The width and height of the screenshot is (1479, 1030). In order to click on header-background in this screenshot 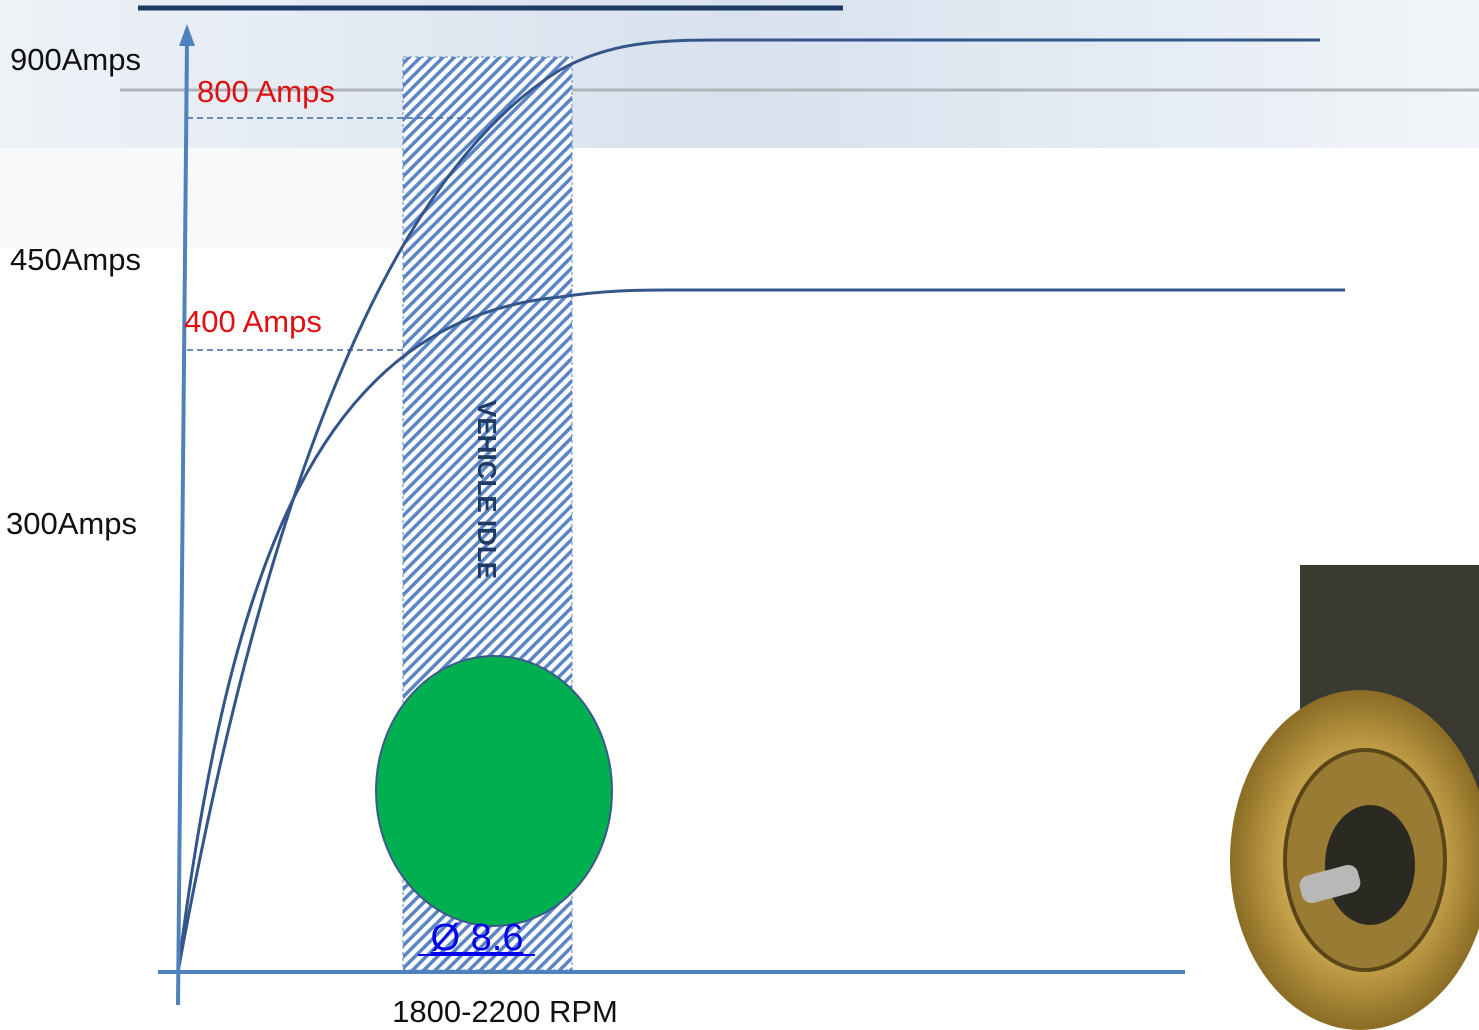, I will do `click(739, 74)`.